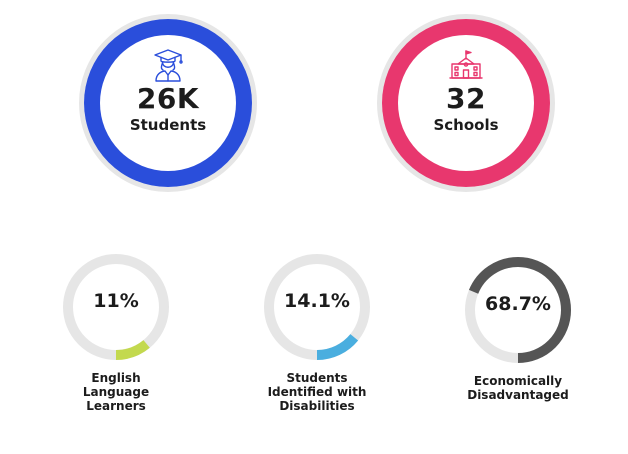 This screenshot has width=628, height=454. I want to click on schools-stat: 32 Schools, so click(466, 103).